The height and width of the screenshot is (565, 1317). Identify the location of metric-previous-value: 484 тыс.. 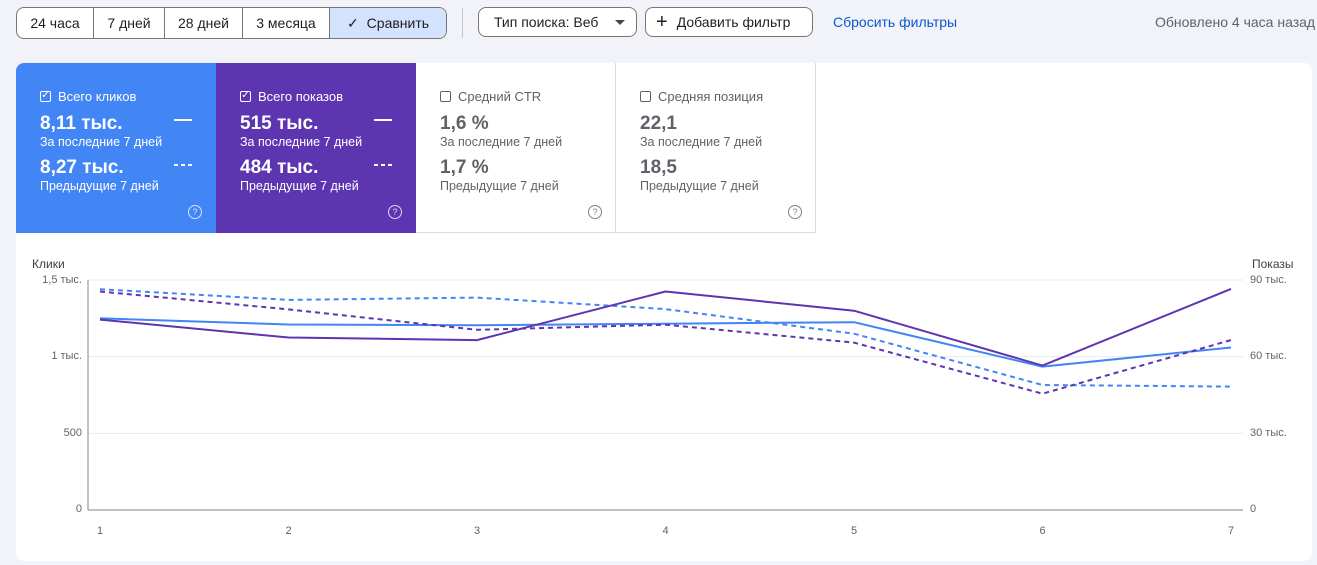
(279, 167).